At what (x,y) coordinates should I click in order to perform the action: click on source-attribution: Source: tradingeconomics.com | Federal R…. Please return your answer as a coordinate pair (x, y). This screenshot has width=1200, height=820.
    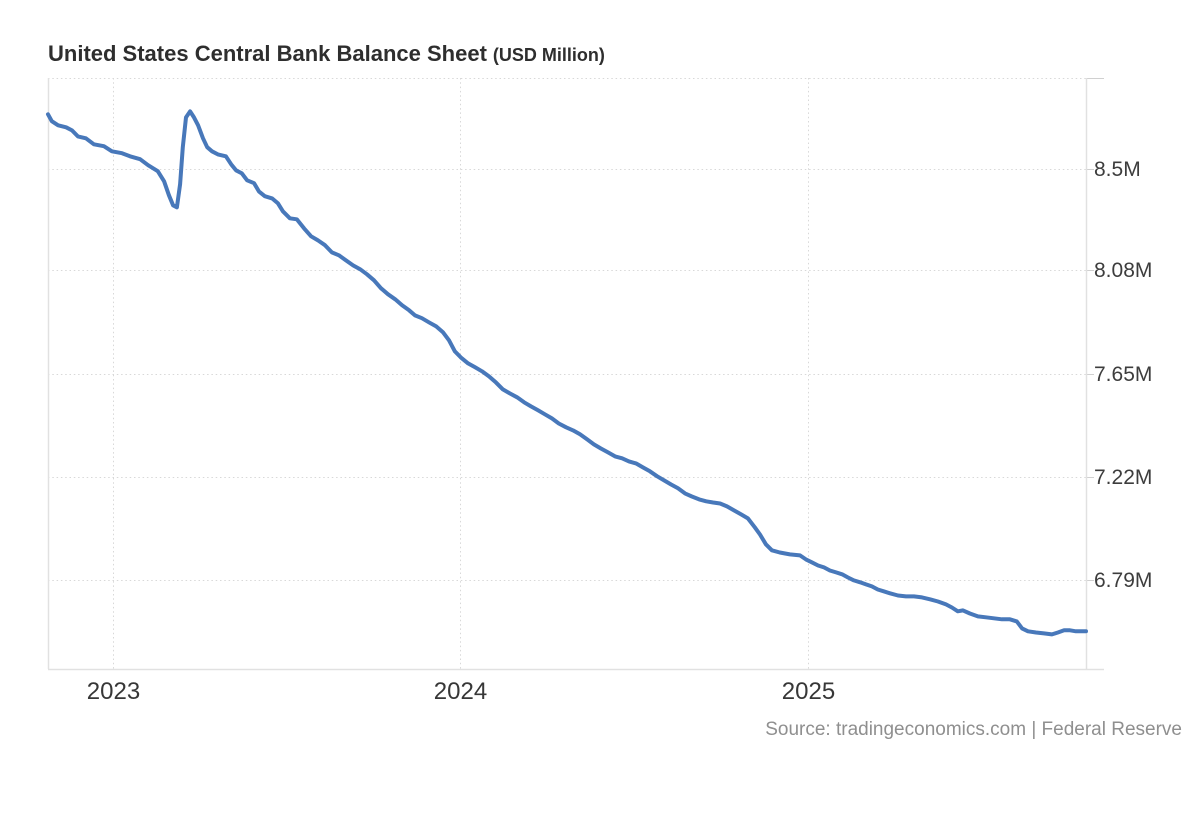
    Looking at the image, I should click on (973, 729).